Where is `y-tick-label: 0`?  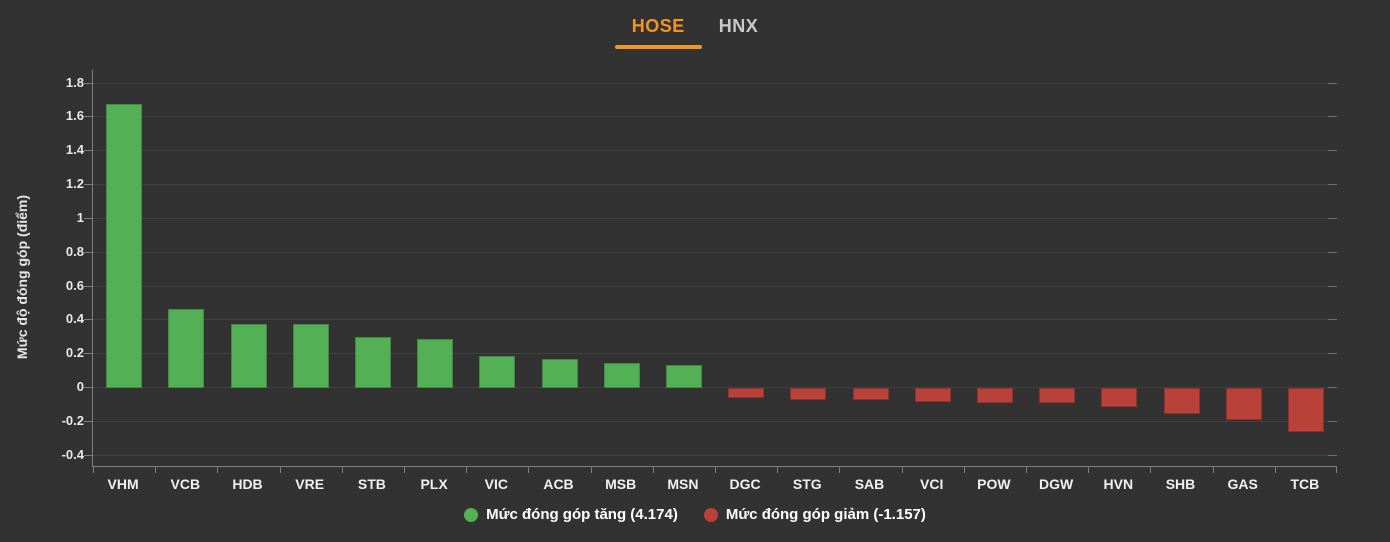
y-tick-label: 0 is located at coordinates (80, 386).